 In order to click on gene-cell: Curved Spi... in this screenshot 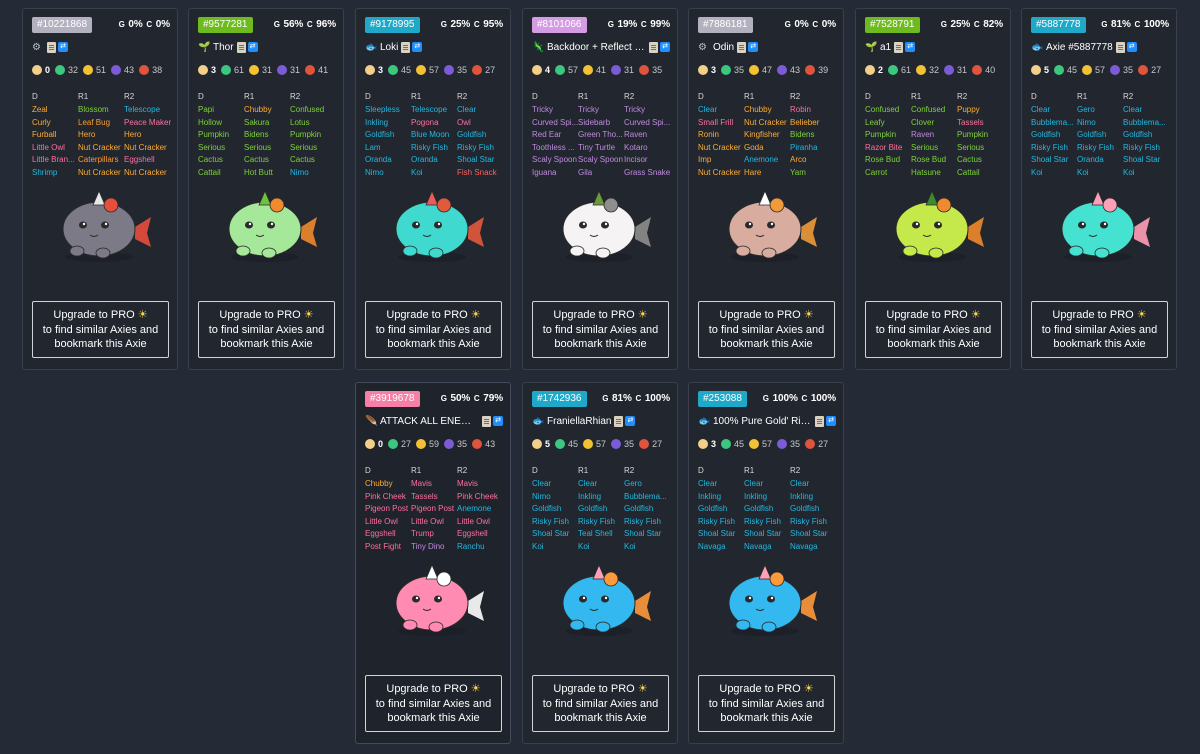, I will do `click(647, 122)`.